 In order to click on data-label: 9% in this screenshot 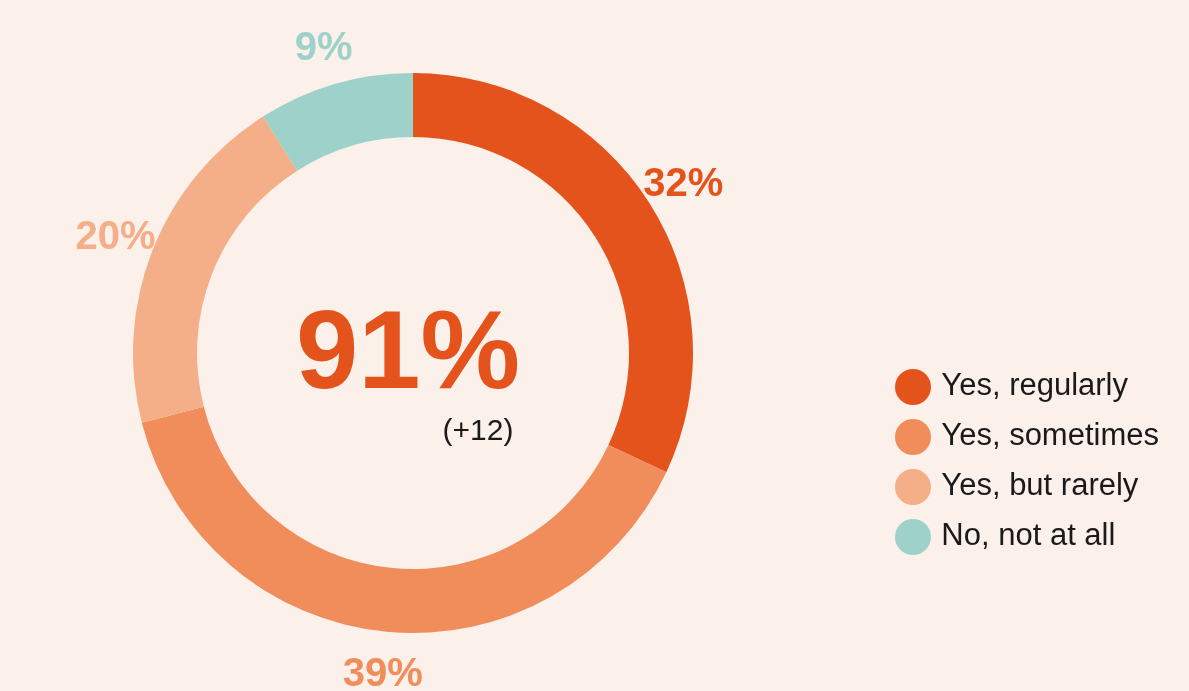, I will do `click(323, 45)`.